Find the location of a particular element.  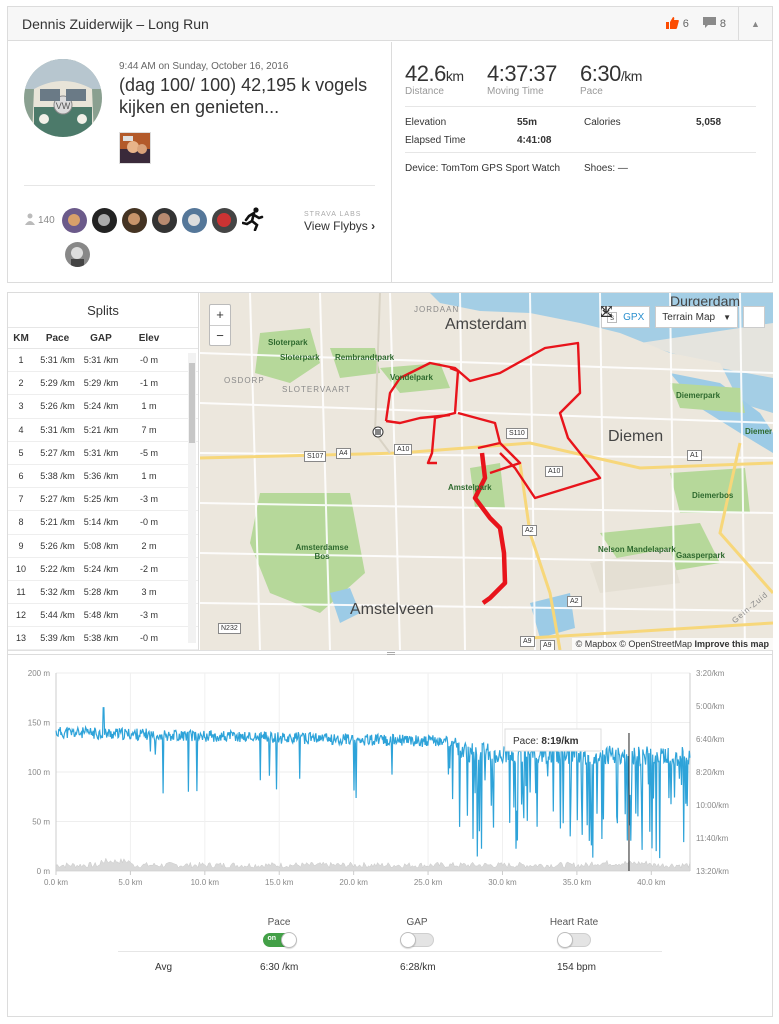

athlete-avatar: VW is located at coordinates (63, 98).